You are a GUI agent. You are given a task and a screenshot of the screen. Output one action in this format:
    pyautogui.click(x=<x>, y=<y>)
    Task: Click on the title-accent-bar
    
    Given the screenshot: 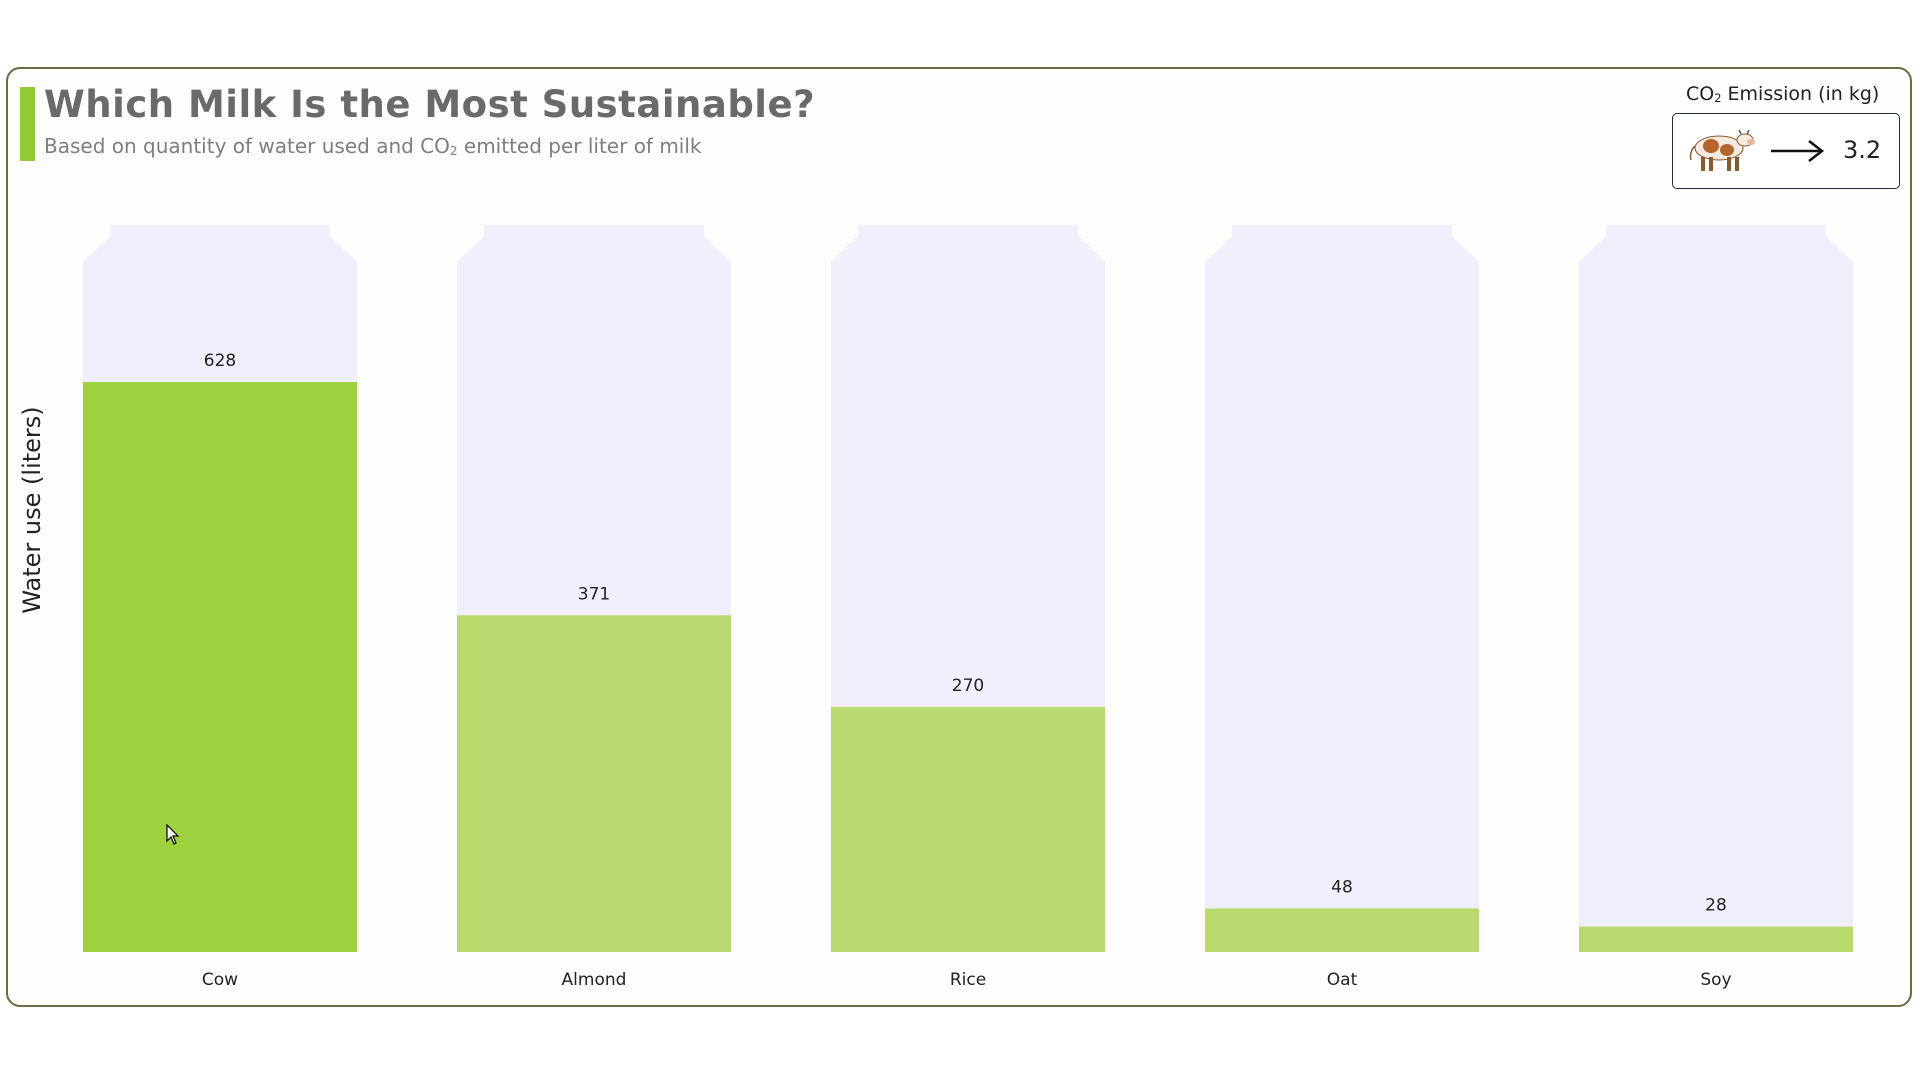 What is the action you would take?
    pyautogui.click(x=27, y=124)
    